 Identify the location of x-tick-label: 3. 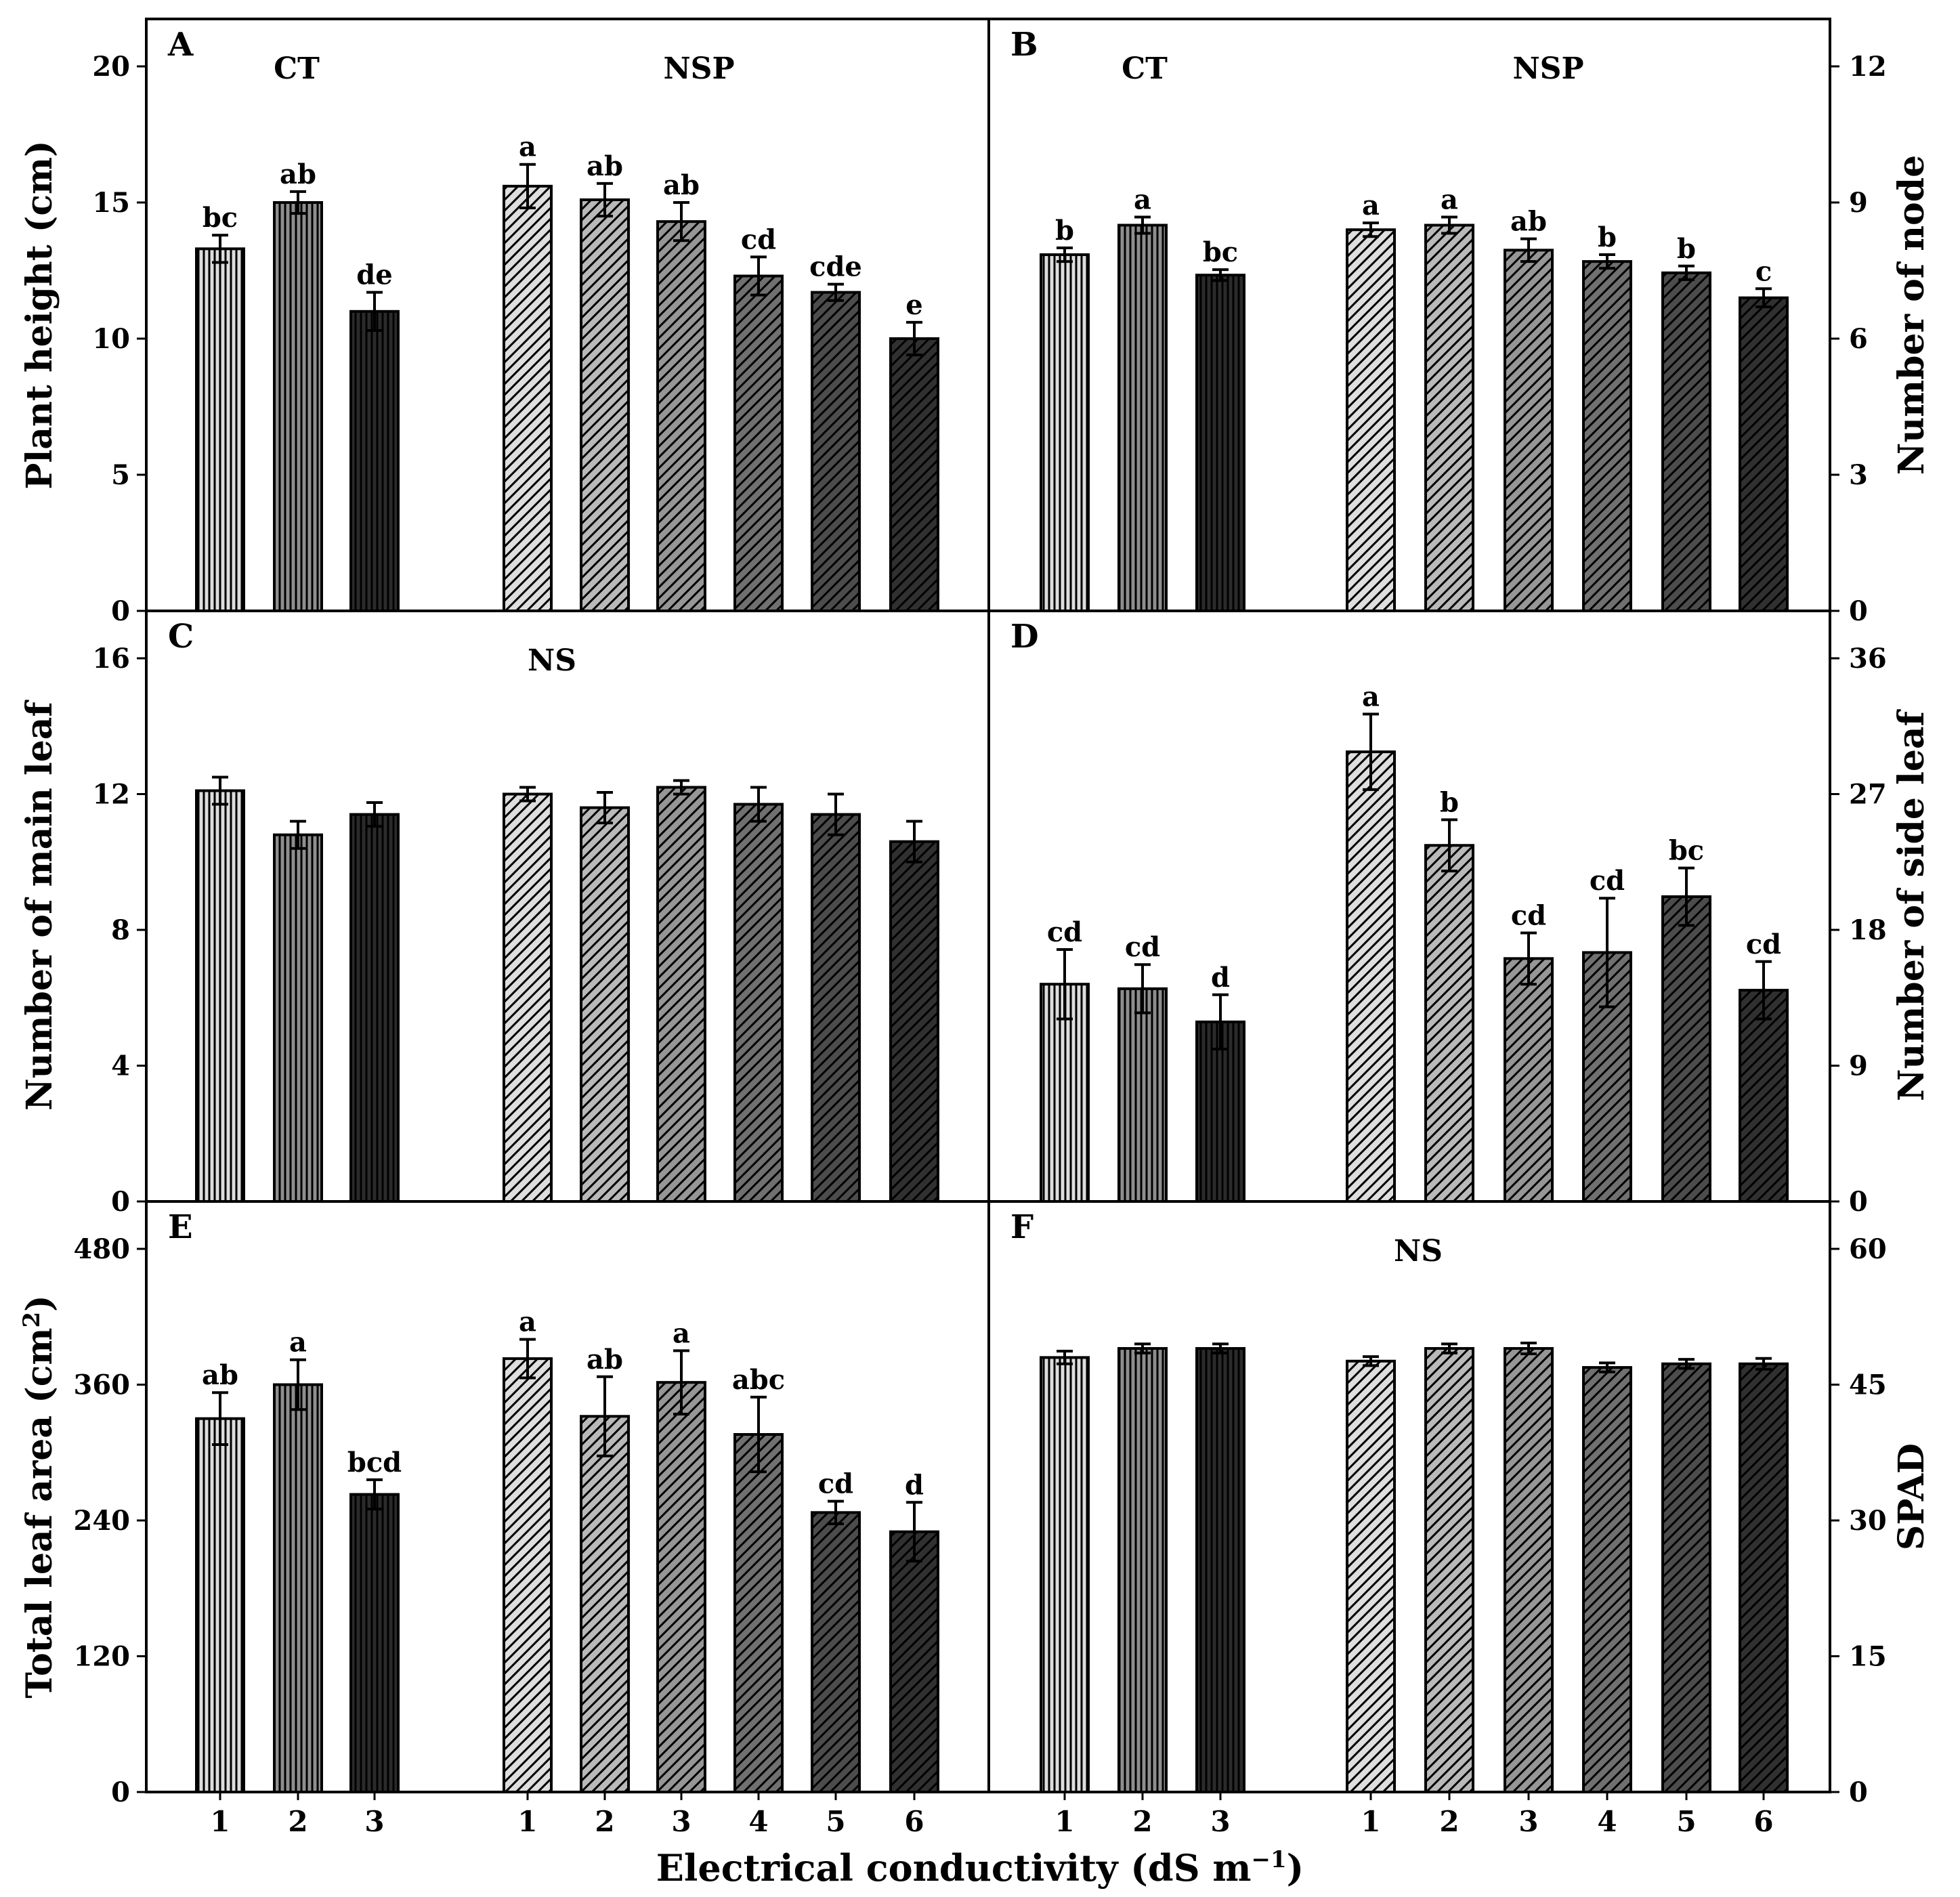
(1528, 1822).